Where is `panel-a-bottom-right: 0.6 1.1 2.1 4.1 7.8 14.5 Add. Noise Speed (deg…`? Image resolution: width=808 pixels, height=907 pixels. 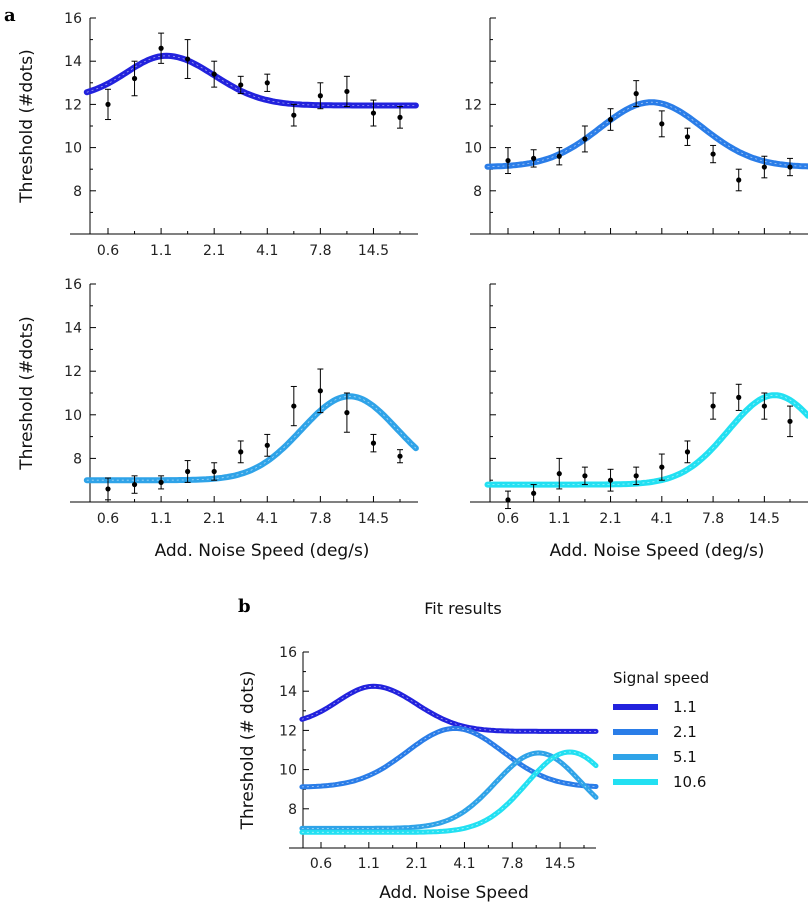 panel-a-bottom-right: 0.6 1.1 2.1 4.1 7.8 14.5 Add. Noise Speed (deg… is located at coordinates (639, 422).